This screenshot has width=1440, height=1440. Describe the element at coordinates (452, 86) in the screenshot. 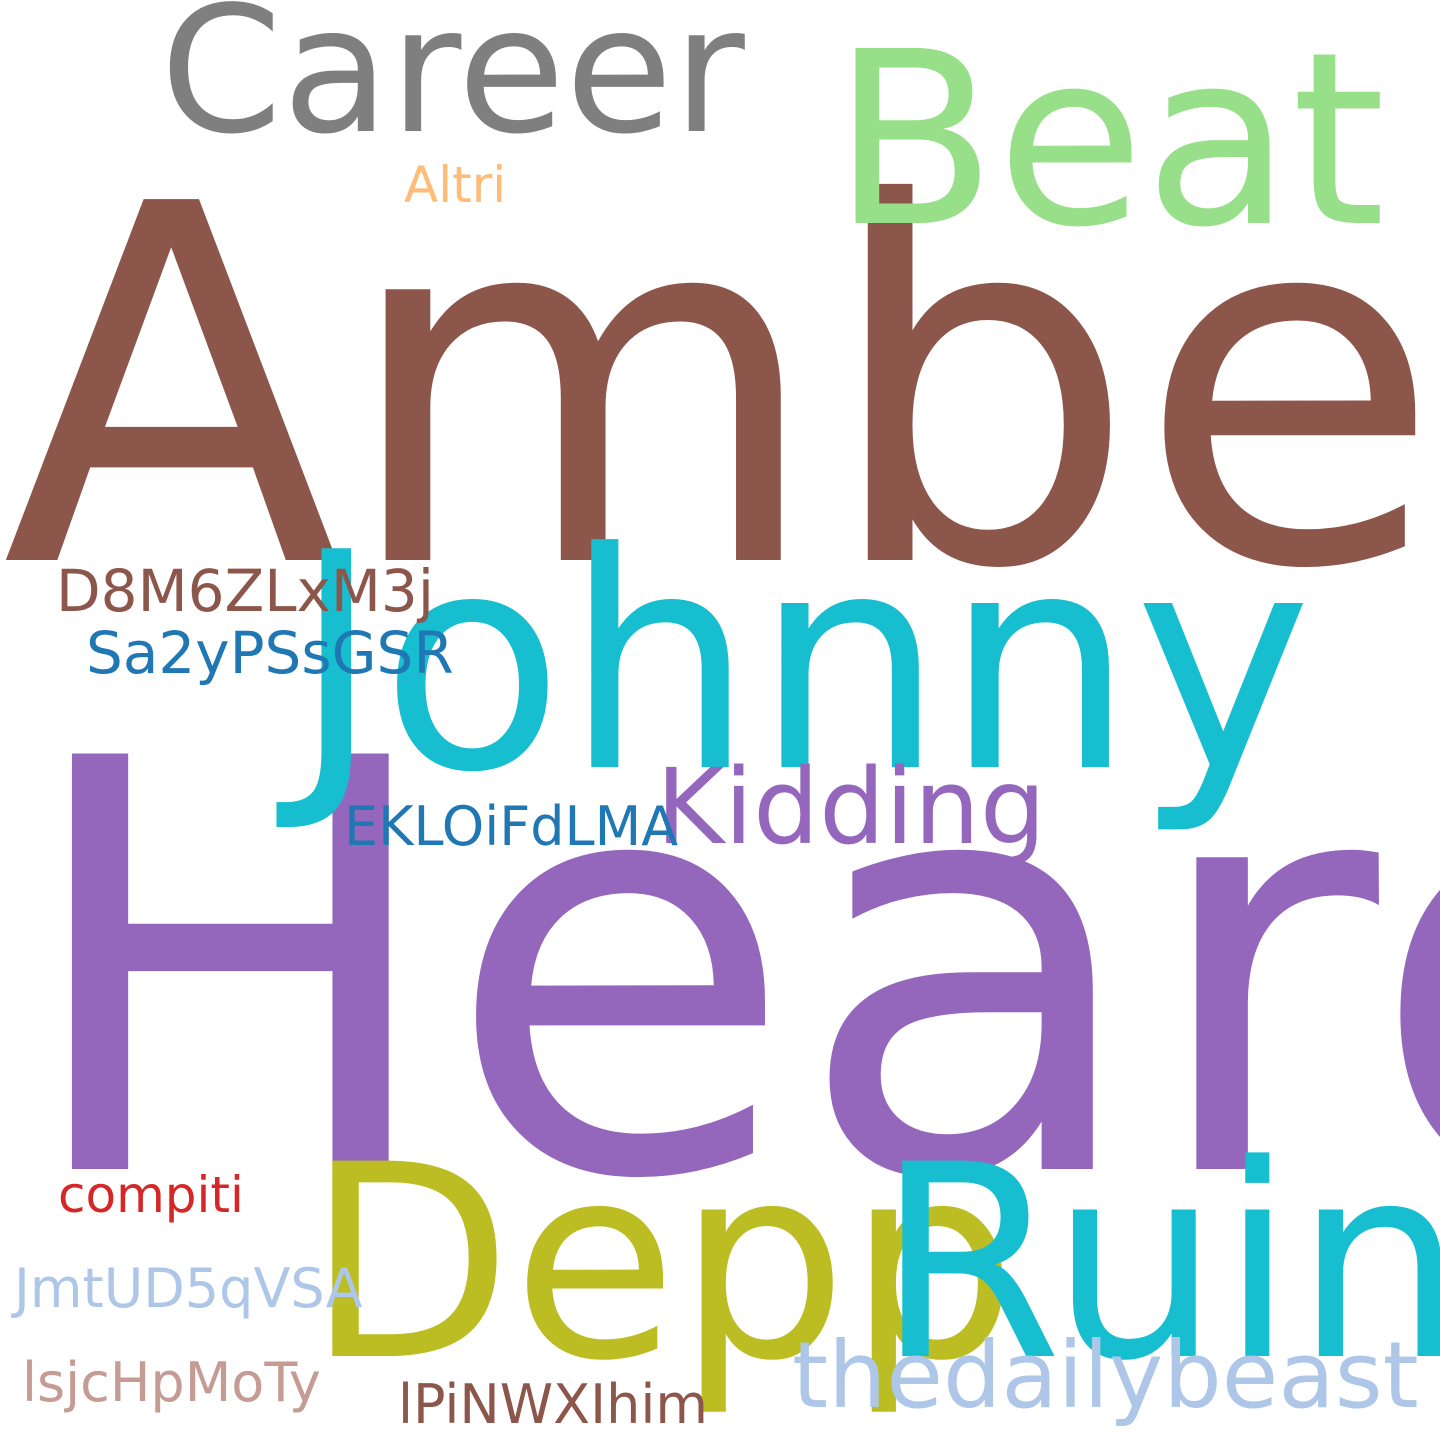

I see `word-career: Career` at that location.